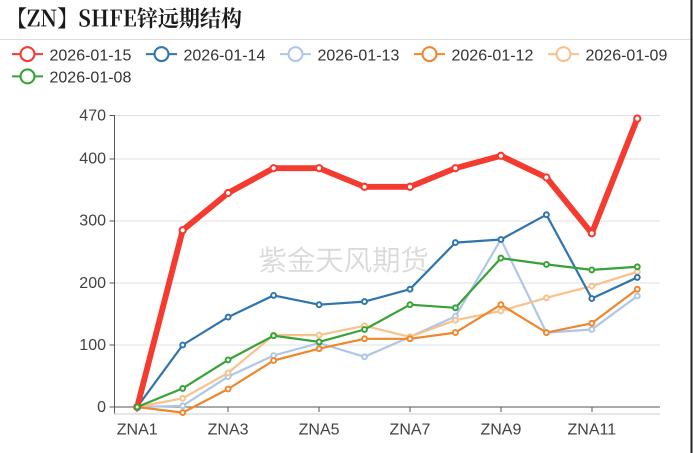 The height and width of the screenshot is (453, 693). Describe the element at coordinates (319, 430) in the screenshot. I see `svg-text: ZNA5` at that location.